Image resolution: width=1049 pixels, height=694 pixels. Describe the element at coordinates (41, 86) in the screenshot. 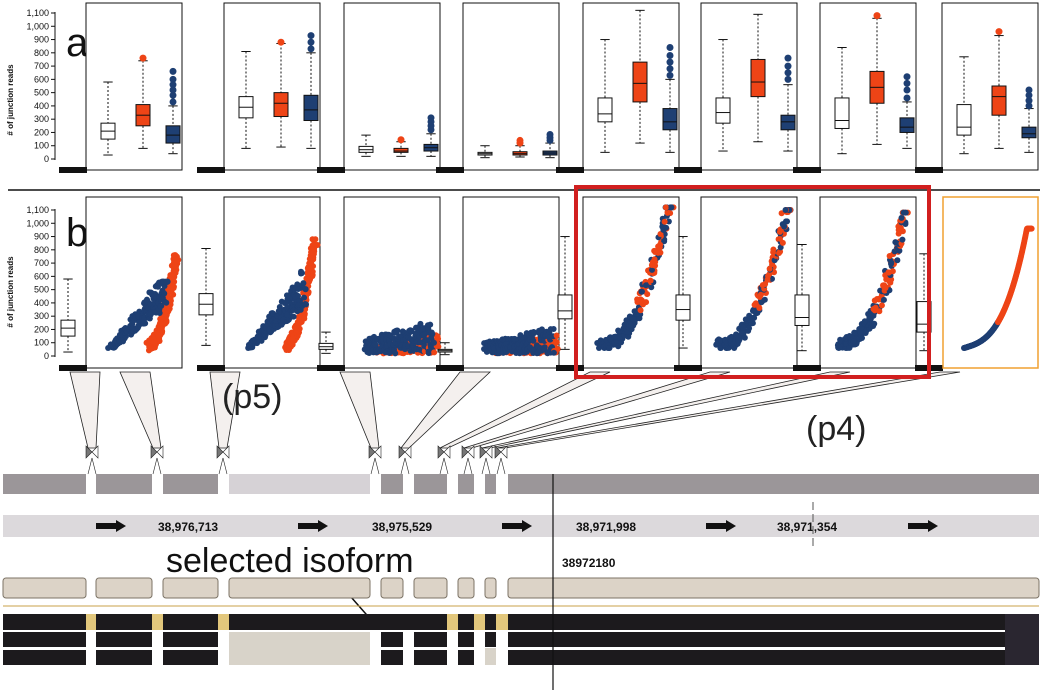

I see `panel-a-y-axis: 0 100 200 300 400 500 600 700 800 900 1,000 1,100` at that location.